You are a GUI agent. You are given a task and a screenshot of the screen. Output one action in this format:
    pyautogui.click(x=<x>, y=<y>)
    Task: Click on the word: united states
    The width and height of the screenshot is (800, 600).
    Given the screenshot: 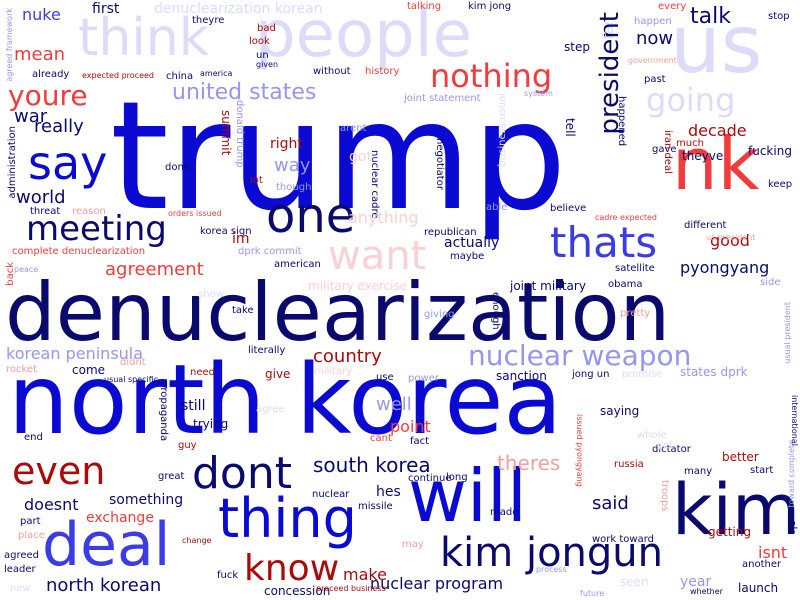 What is the action you would take?
    pyautogui.click(x=244, y=92)
    